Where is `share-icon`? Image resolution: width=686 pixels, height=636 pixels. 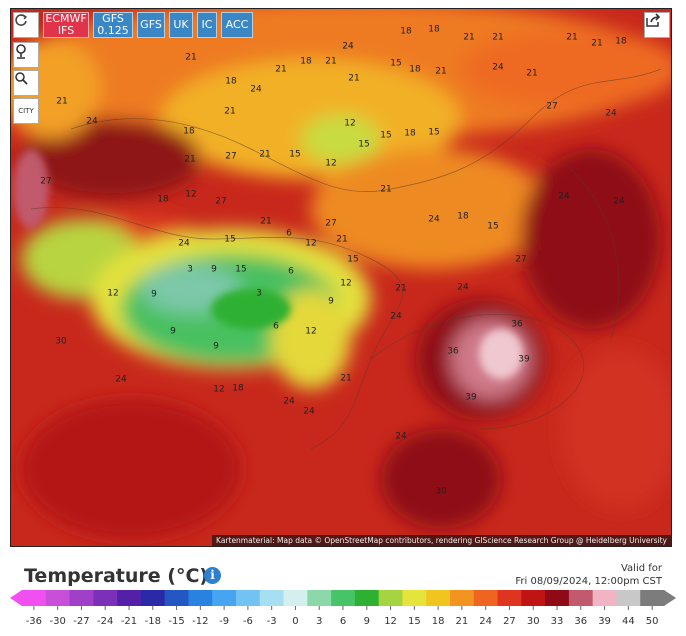 share-icon is located at coordinates (653, 20).